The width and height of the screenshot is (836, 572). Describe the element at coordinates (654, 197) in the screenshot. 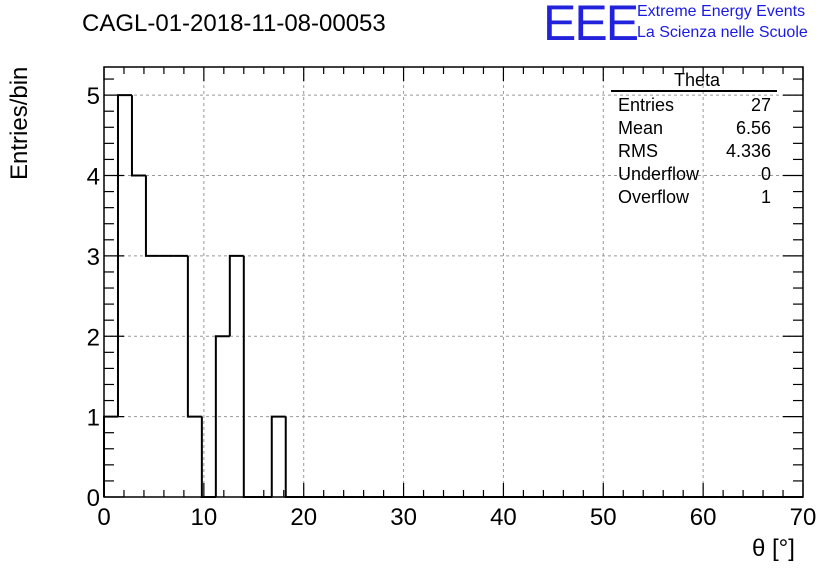

I see `stats-label: Overflow` at that location.